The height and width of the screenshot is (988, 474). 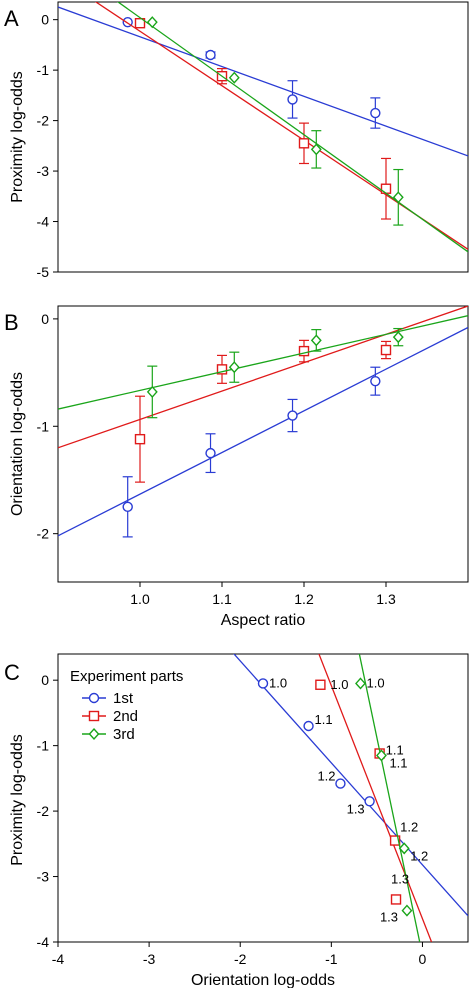 I want to click on x-tick-label: -4, so click(x=58, y=959).